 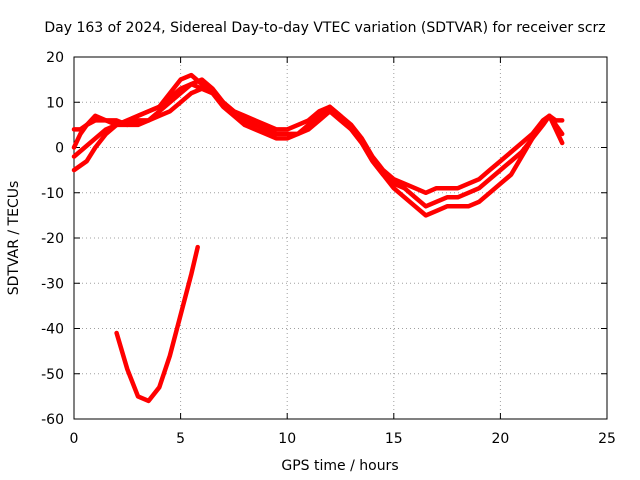 What do you see at coordinates (14, 238) in the screenshot?
I see `y-axis-label: SDTVAR / TECUs` at bounding box center [14, 238].